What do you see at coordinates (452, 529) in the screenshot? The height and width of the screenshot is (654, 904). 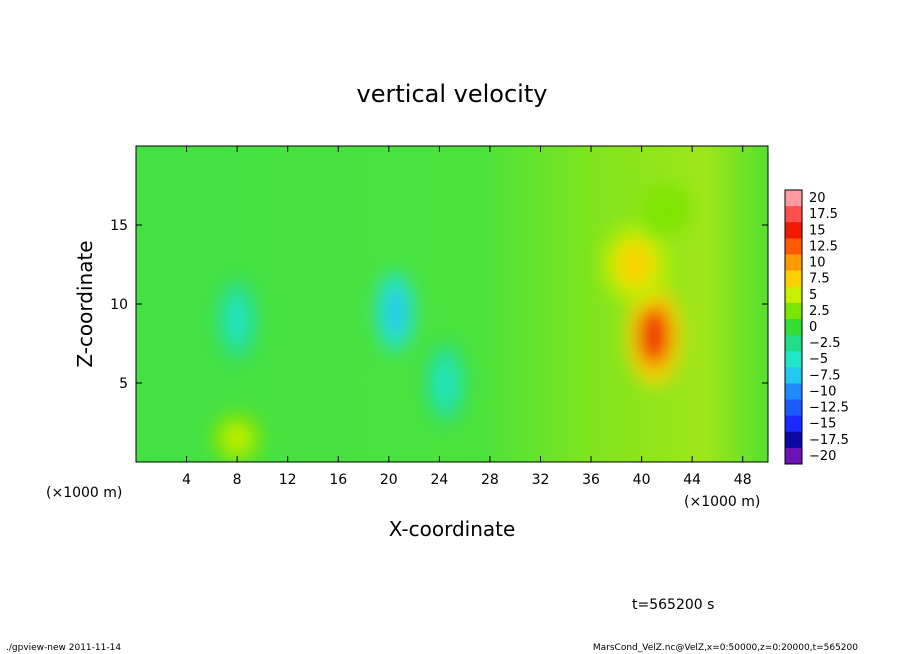 I see `x-axis-label: X-coordinate` at bounding box center [452, 529].